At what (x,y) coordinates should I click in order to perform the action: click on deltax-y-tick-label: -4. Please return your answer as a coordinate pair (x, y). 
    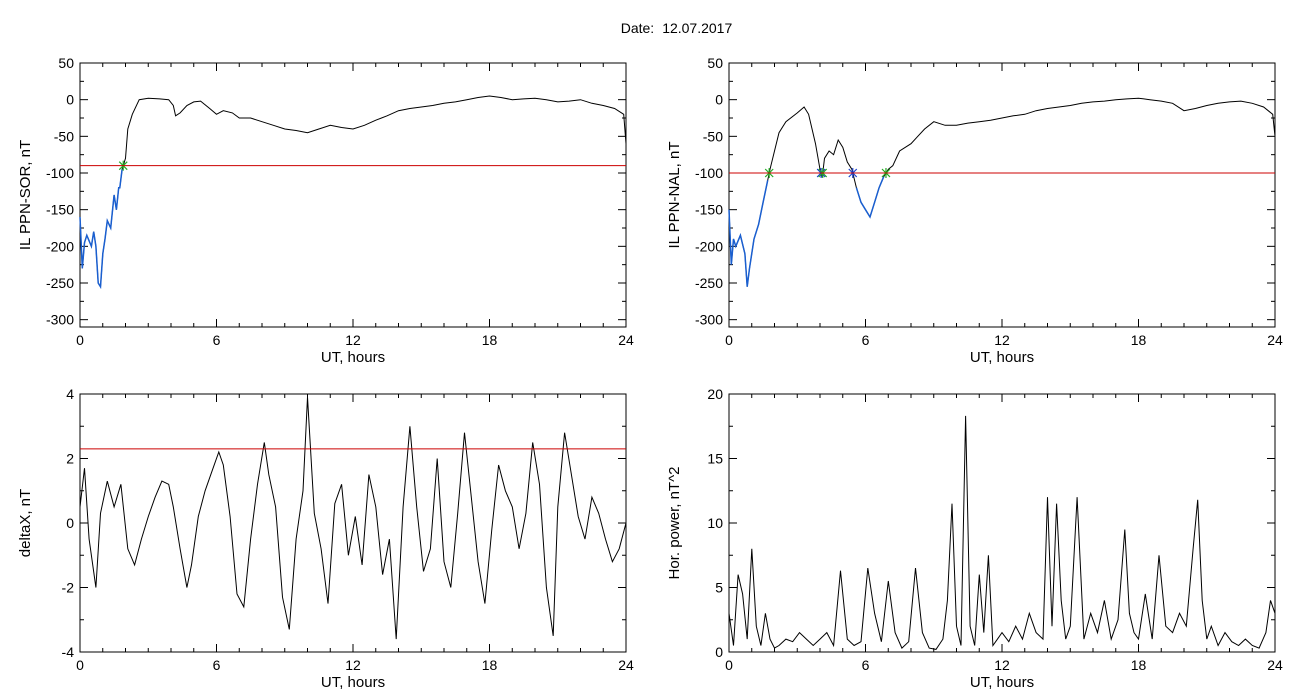
    Looking at the image, I should click on (68, 652).